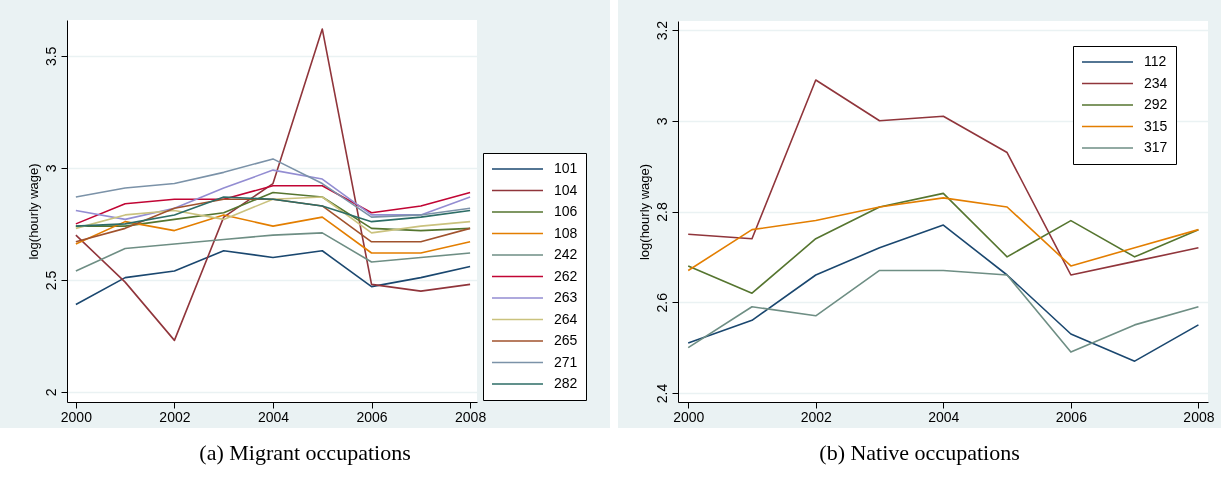 Image resolution: width=1221 pixels, height=497 pixels. Describe the element at coordinates (661, 393) in the screenshot. I see `y-tick-label: 2.4` at that location.